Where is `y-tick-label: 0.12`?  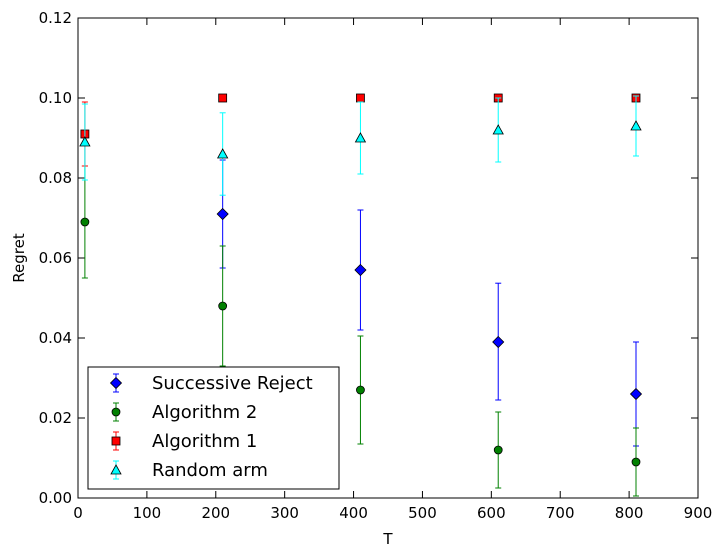 y-tick-label: 0.12 is located at coordinates (55, 18).